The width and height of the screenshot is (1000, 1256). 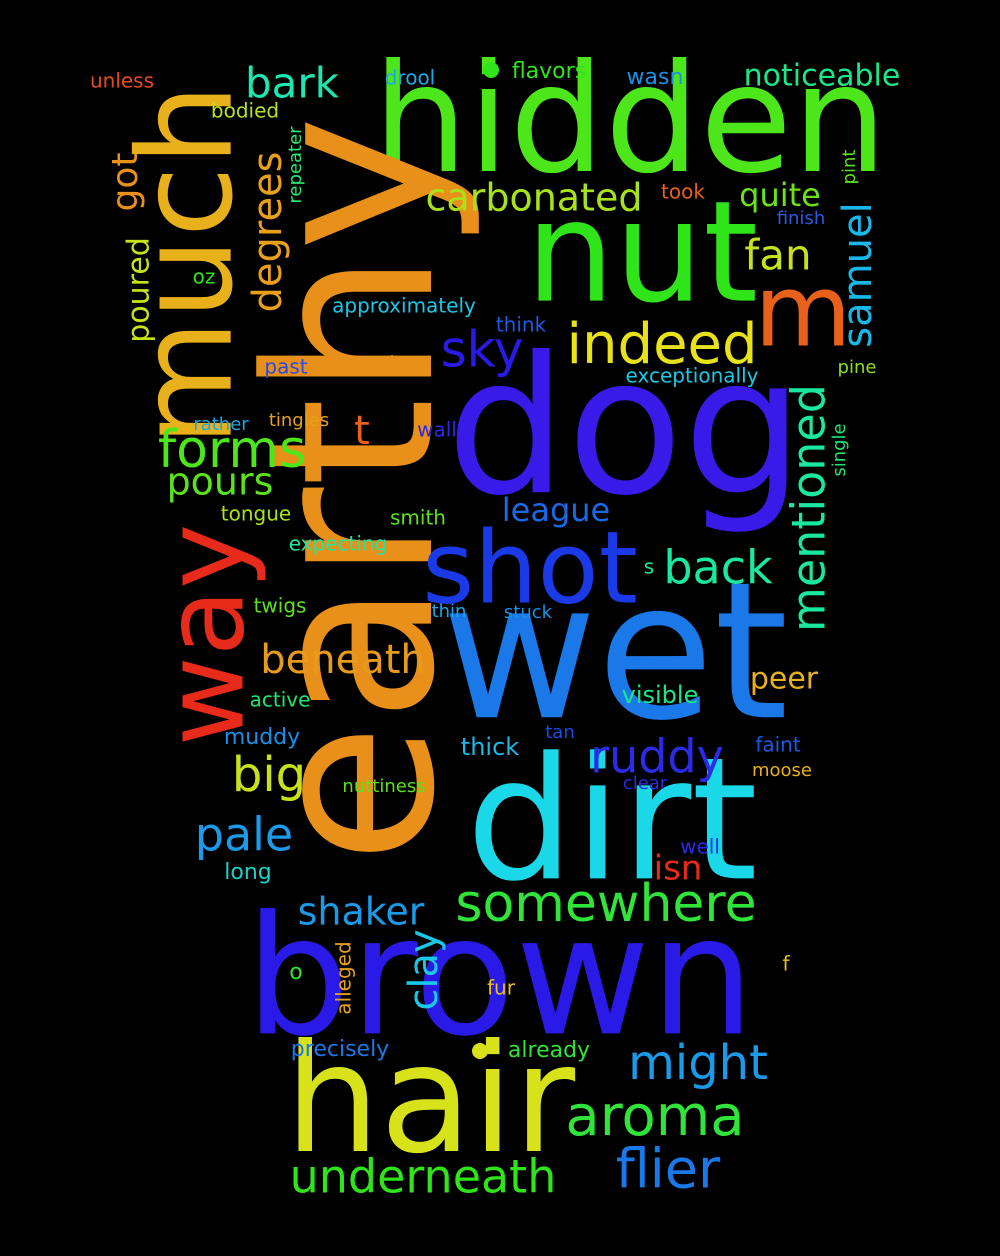 I want to click on word-long: long, so click(x=247, y=872).